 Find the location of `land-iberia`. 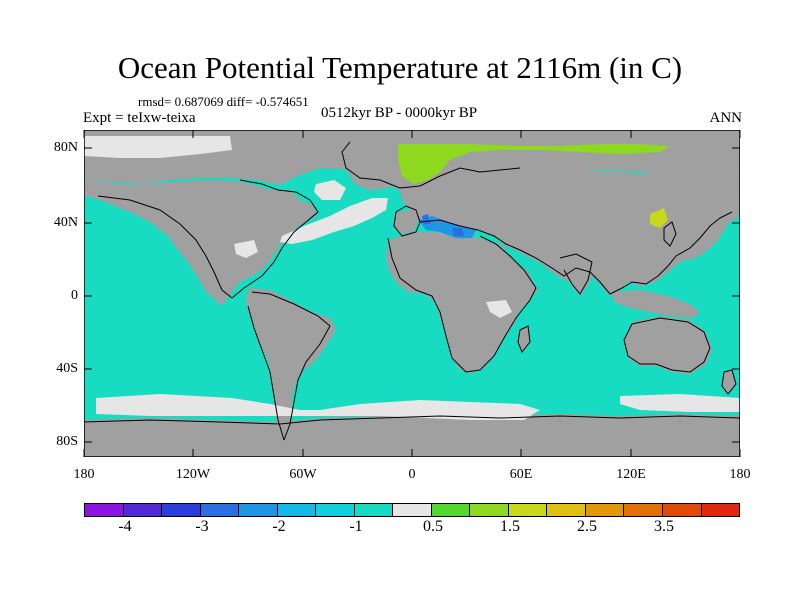

land-iberia is located at coordinates (406, 222).